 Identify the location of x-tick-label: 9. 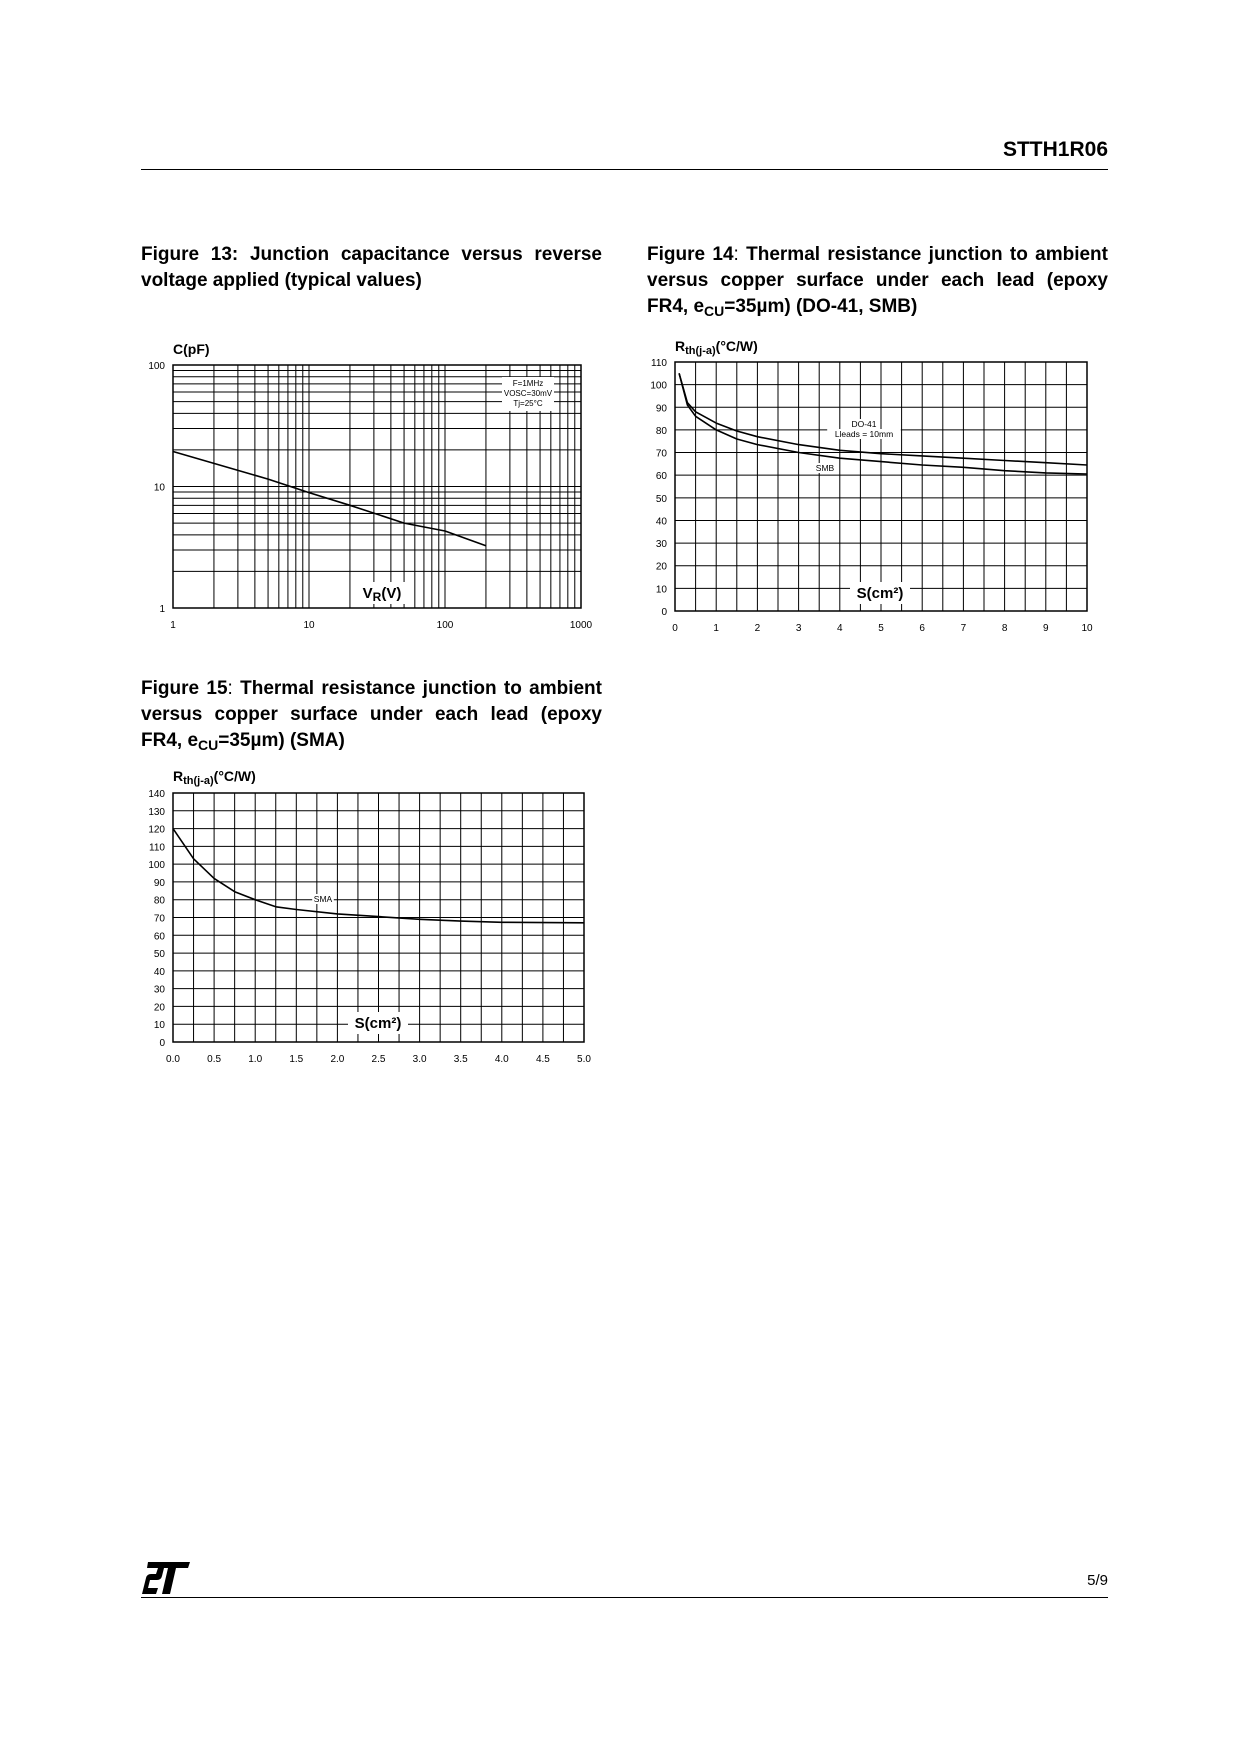
(1046, 628).